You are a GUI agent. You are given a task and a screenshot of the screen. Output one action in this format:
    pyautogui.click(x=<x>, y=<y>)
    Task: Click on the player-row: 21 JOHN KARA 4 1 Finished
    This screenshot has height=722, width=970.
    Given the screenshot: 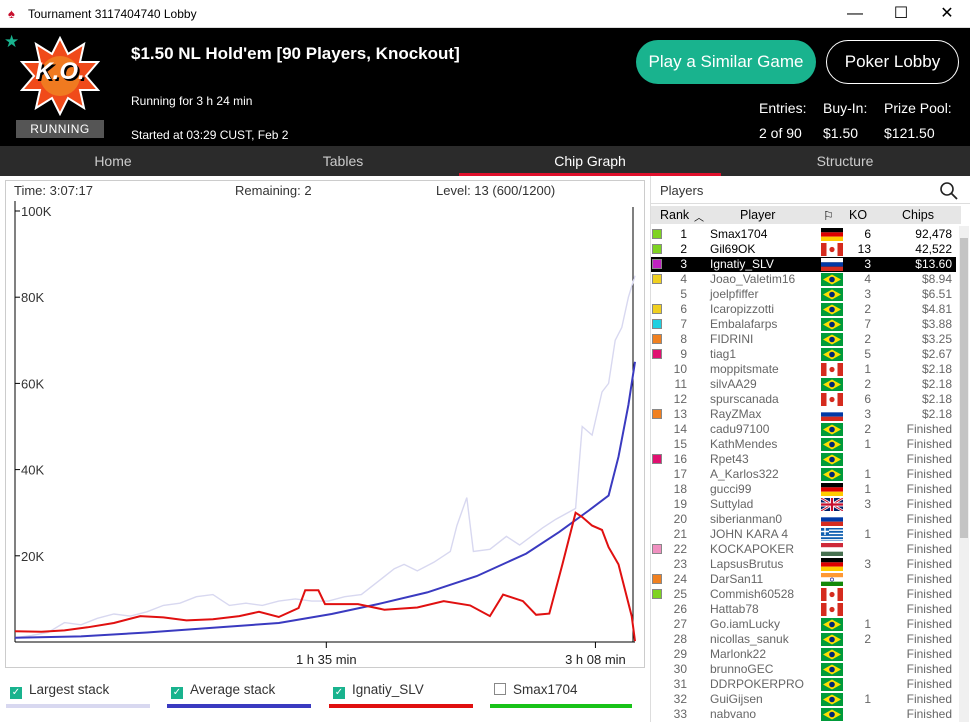 What is the action you would take?
    pyautogui.click(x=803, y=534)
    